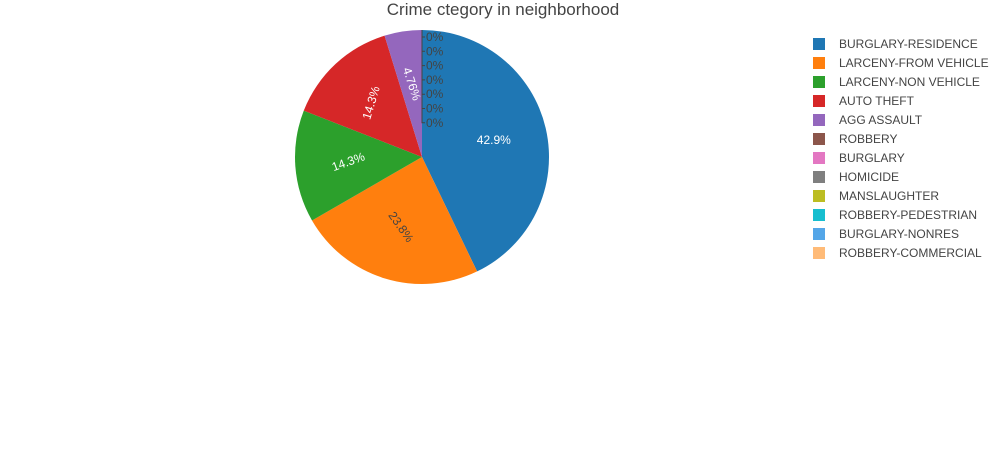 The width and height of the screenshot is (1007, 450). What do you see at coordinates (435, 37) in the screenshot?
I see `slice-label-robbery: 0%` at bounding box center [435, 37].